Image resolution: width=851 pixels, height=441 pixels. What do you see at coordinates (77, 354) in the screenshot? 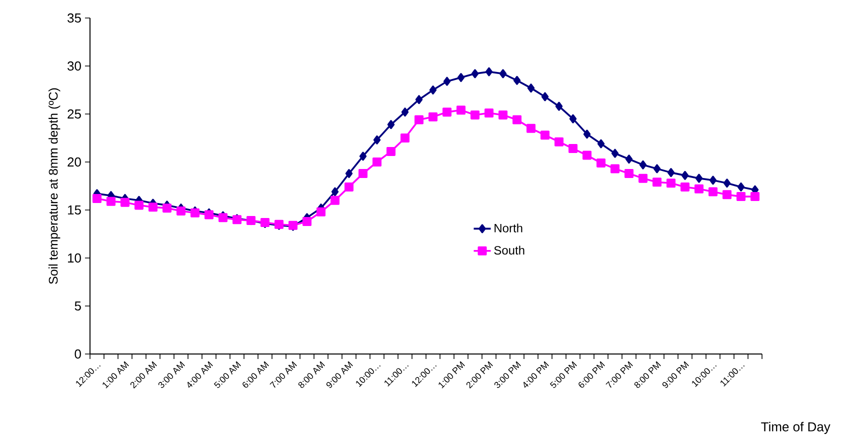
I see `y-tick-label: 0` at bounding box center [77, 354].